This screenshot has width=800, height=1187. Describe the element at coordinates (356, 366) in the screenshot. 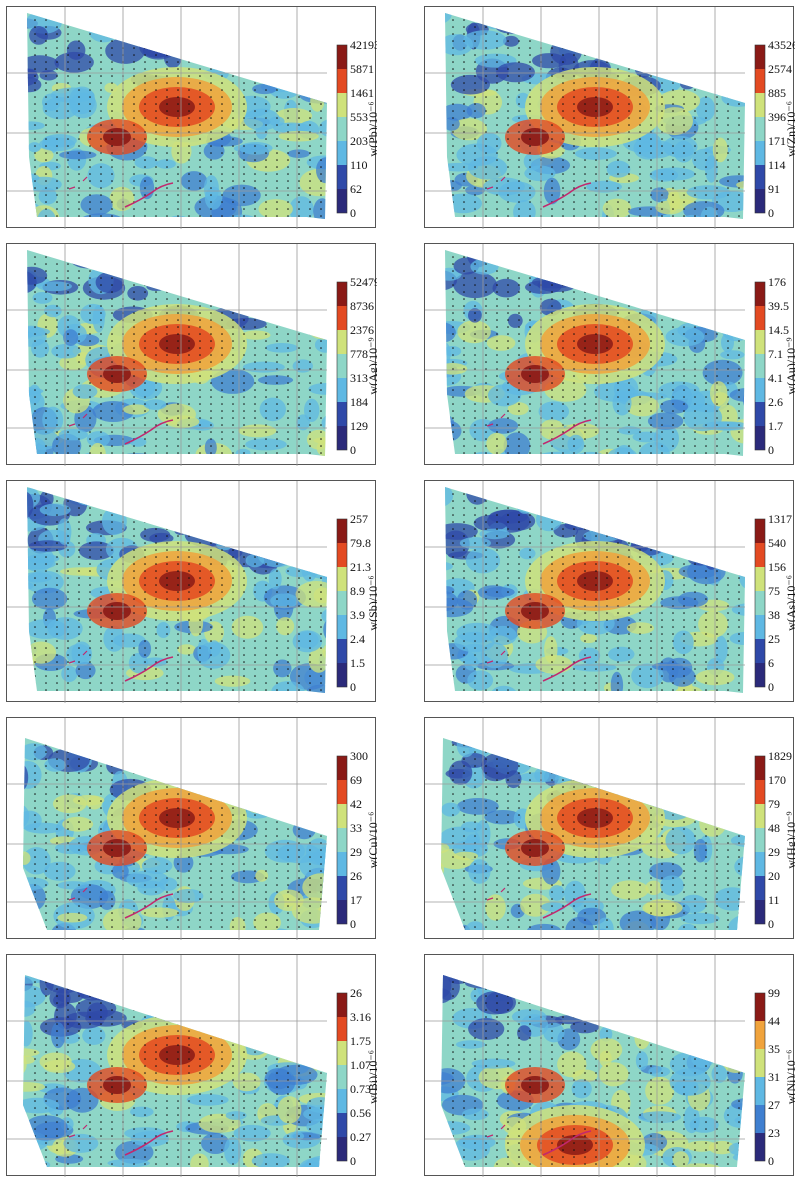

I see `colorbar-legend: 52479 8736 2376 778 313 184 129 0 w(Ag)/10⁻⁹` at that location.